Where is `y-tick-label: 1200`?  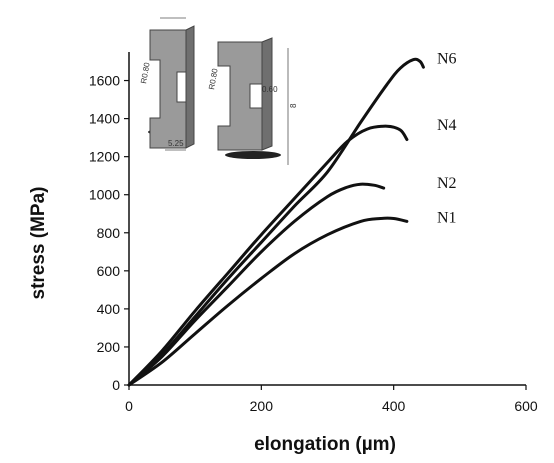
y-tick-label: 1200 is located at coordinates (104, 157).